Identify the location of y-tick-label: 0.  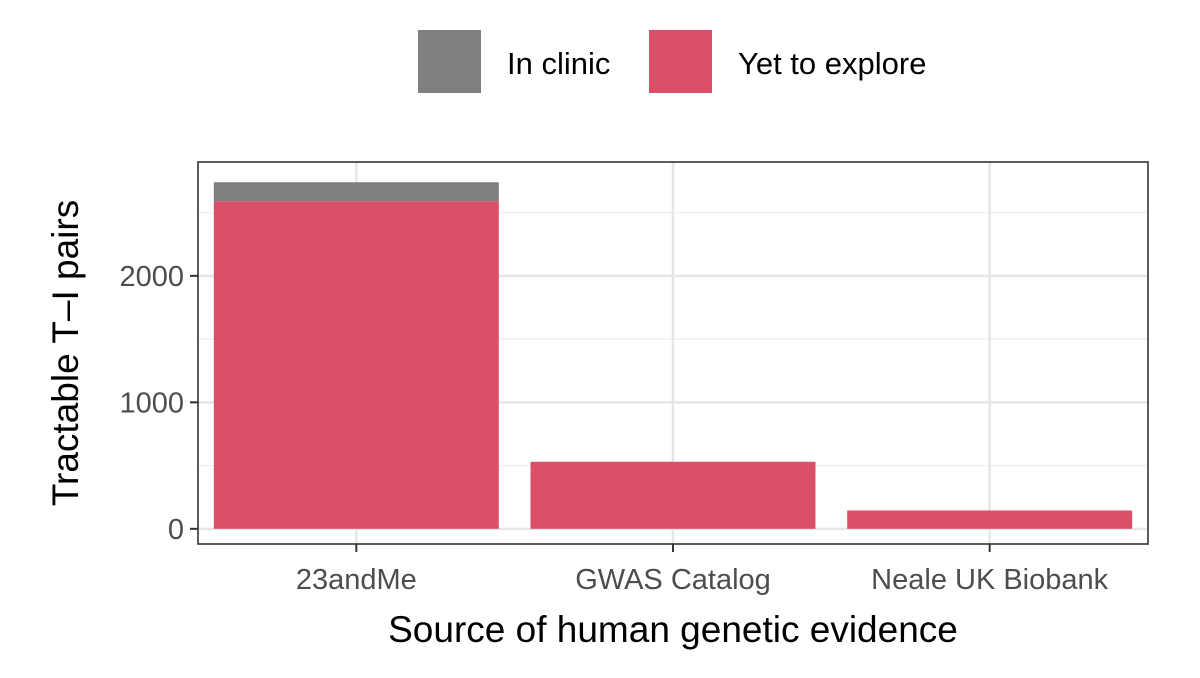
(176, 530).